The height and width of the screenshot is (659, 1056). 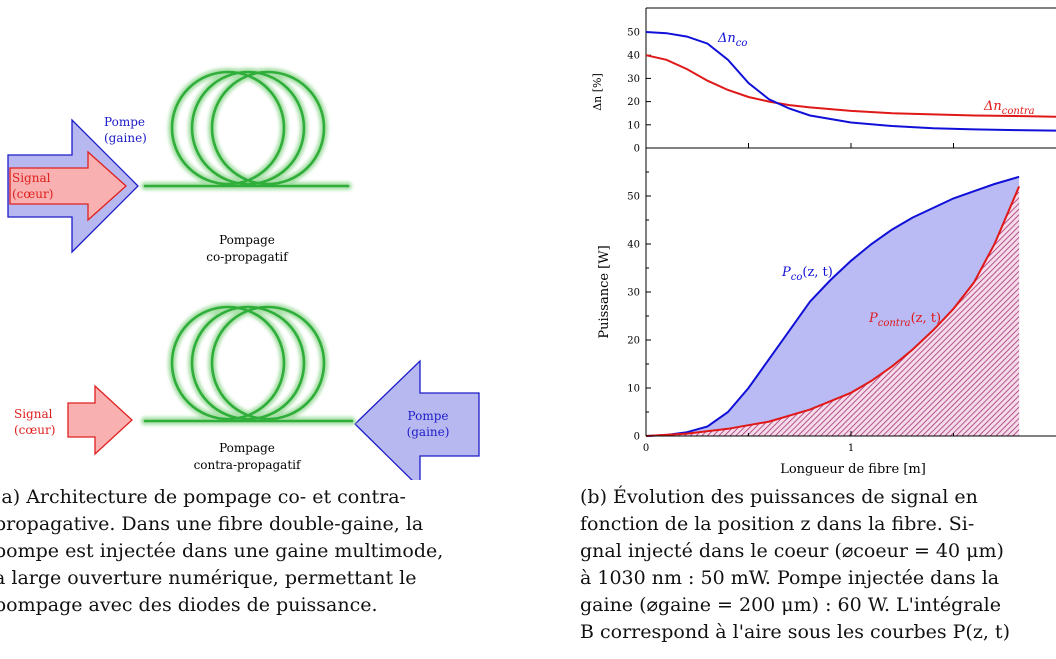 I want to click on top-y-label: Δn [%], so click(x=597, y=92).